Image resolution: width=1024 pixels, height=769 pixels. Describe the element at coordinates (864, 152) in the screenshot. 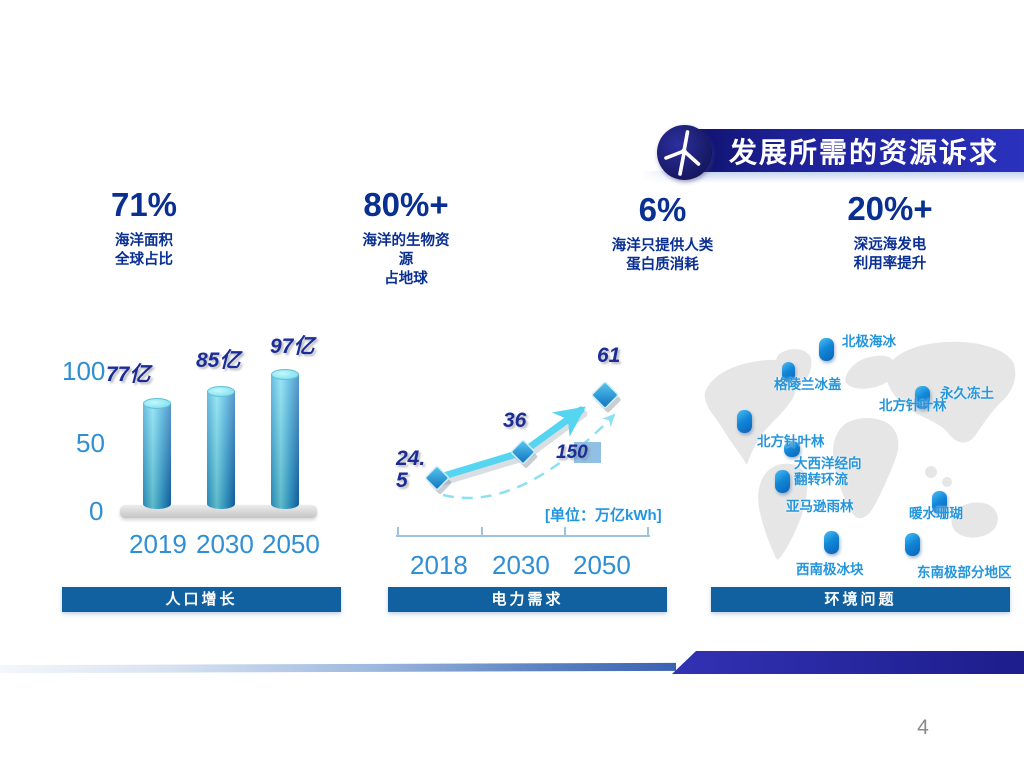

I see `page-title: 发展所需的资源诉求` at that location.